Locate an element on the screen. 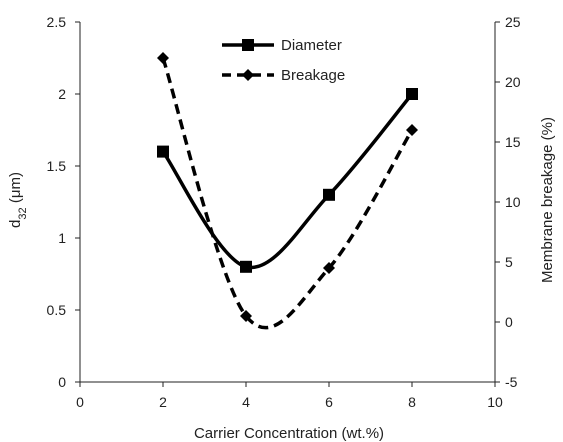  y2-tick-label: 25 is located at coordinates (513, 22).